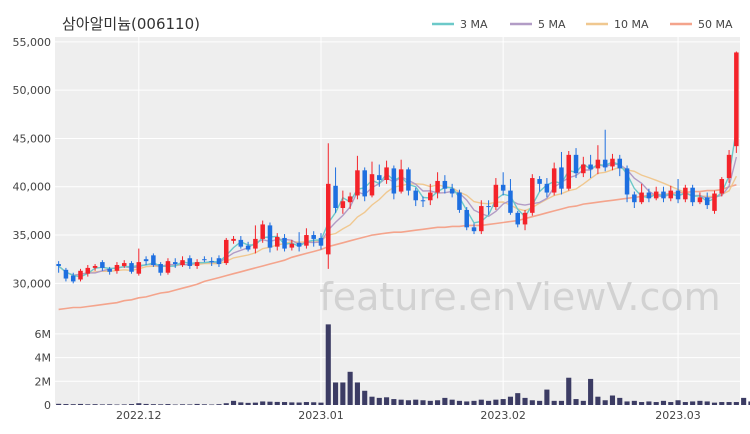 This screenshot has width=750, height=434. What do you see at coordinates (552, 24) in the screenshot?
I see `legend-label: 5 MA` at bounding box center [552, 24].